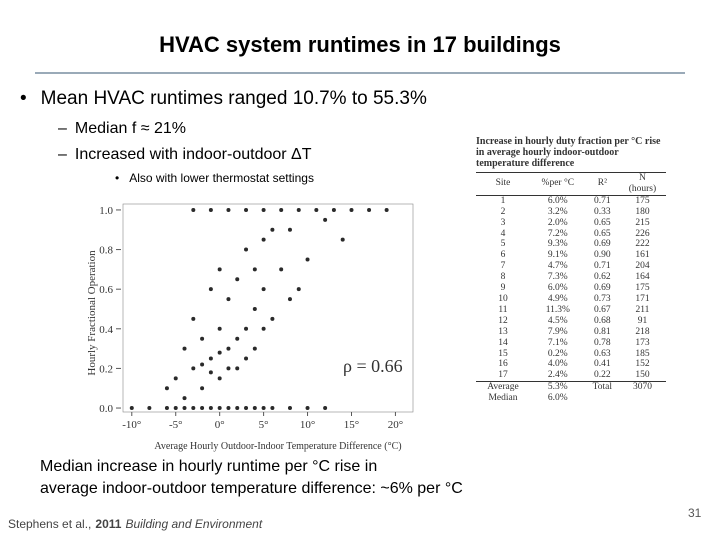  What do you see at coordinates (503, 310) in the screenshot?
I see `table-cell: 11` at bounding box center [503, 310].